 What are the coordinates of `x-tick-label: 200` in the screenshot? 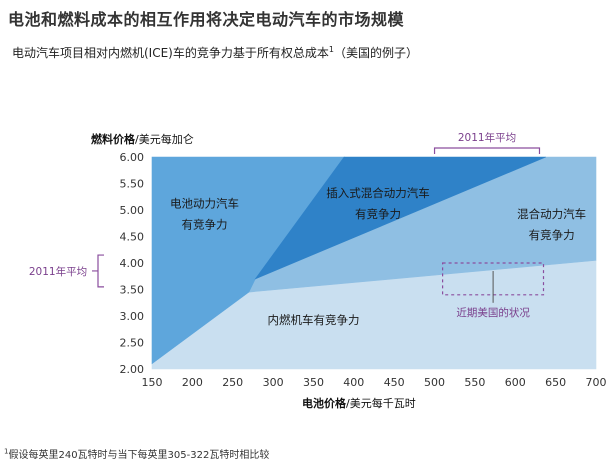 It's located at (192, 382).